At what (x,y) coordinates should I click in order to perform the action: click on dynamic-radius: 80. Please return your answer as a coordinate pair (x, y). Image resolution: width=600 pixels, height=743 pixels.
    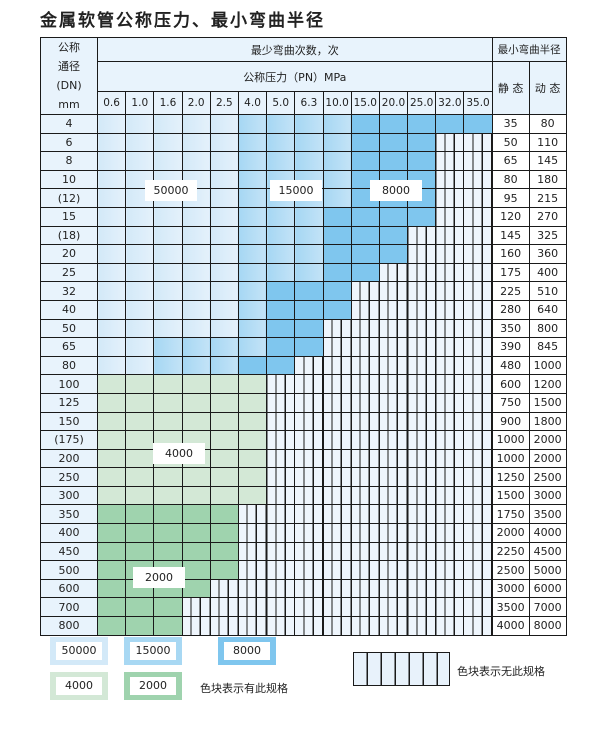
    Looking at the image, I should click on (547, 124).